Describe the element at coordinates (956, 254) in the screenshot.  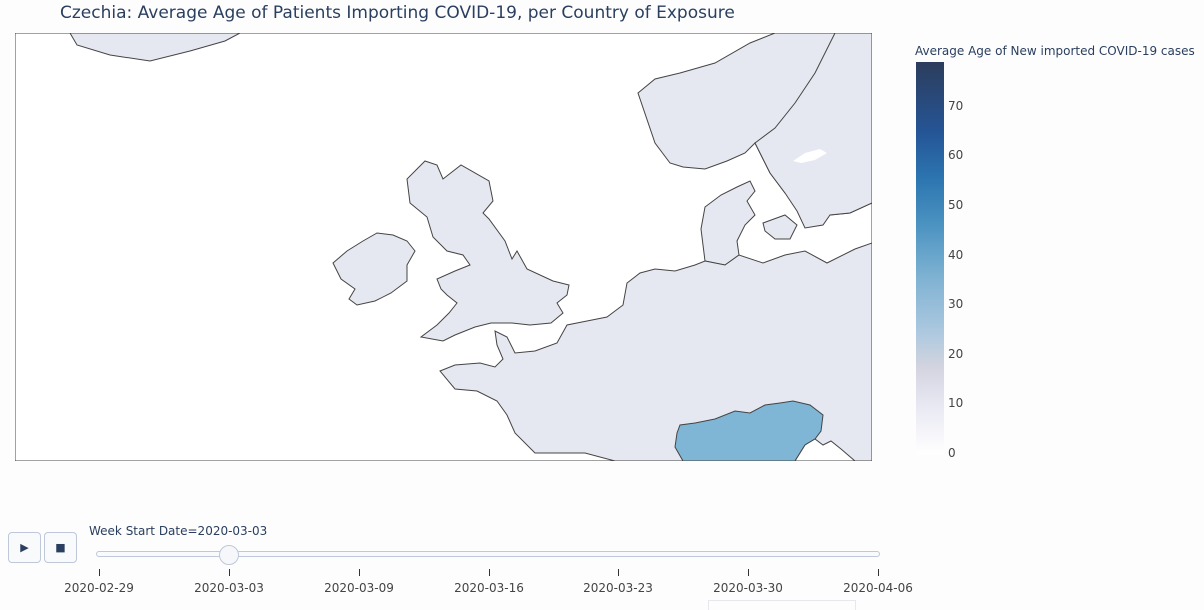
I see `colorbar-tick-label: 40` at that location.